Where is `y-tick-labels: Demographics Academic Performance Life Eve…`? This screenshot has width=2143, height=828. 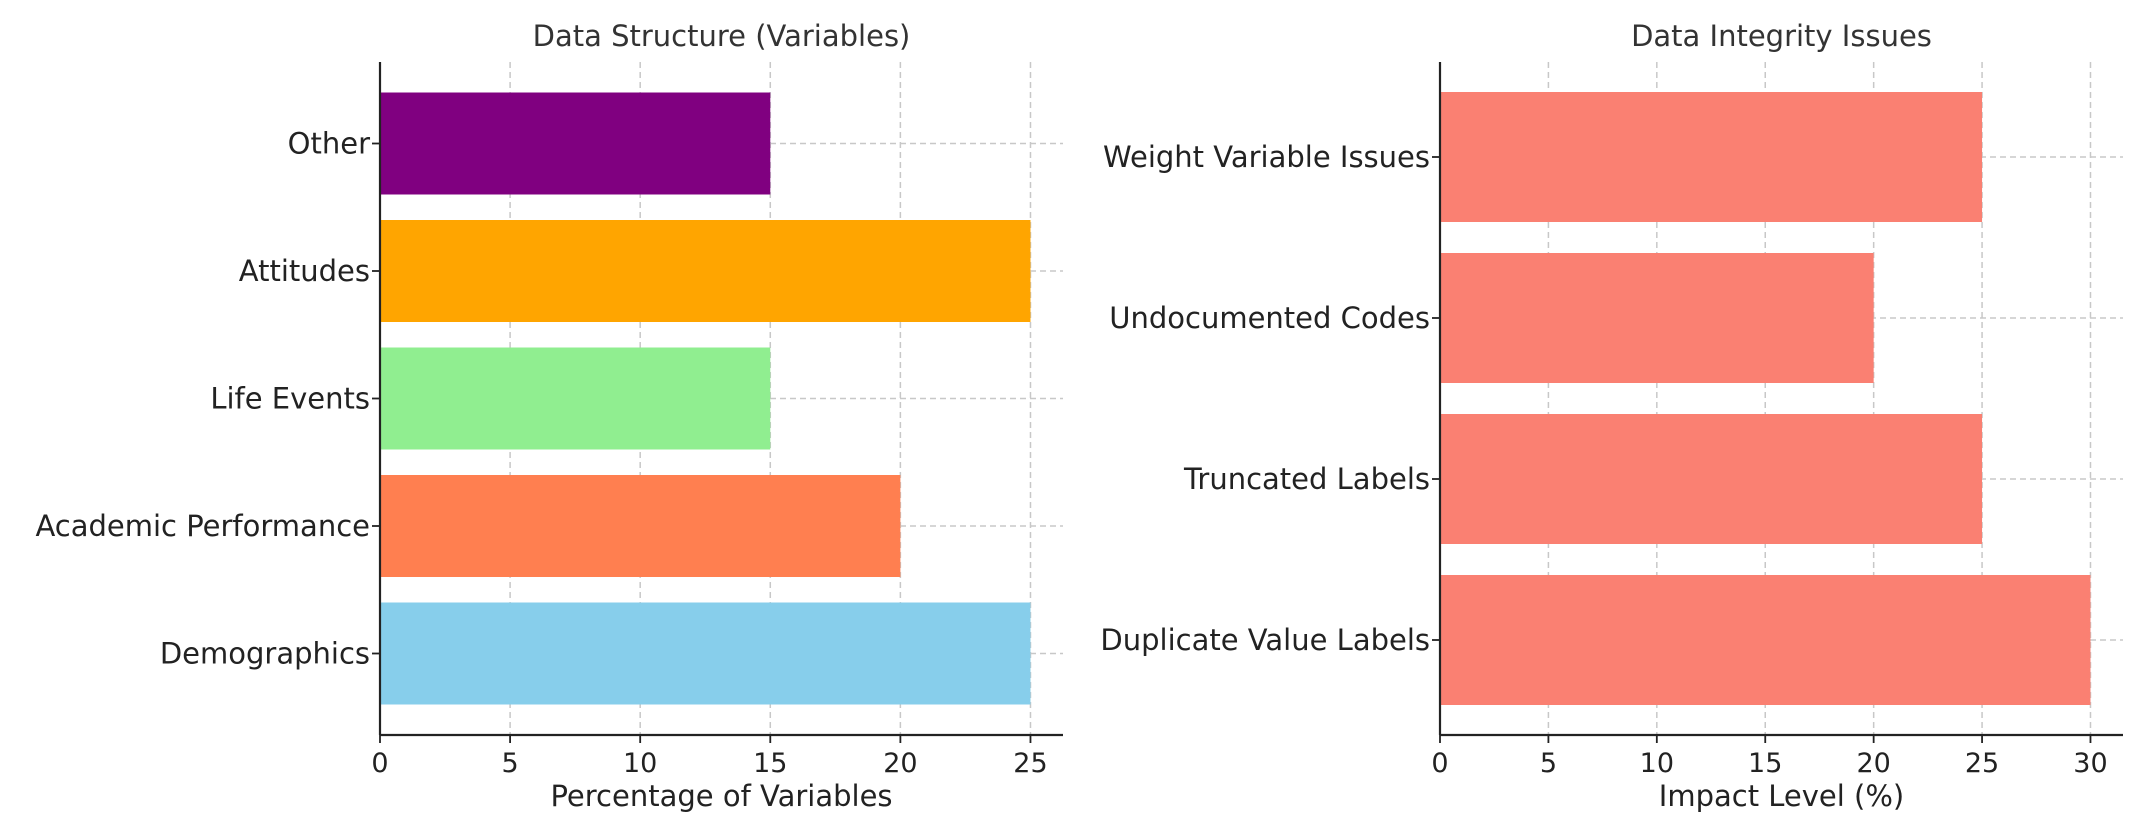
y-tick-labels: Demographics Academic Performance Life Eve… is located at coordinates (207, 399).